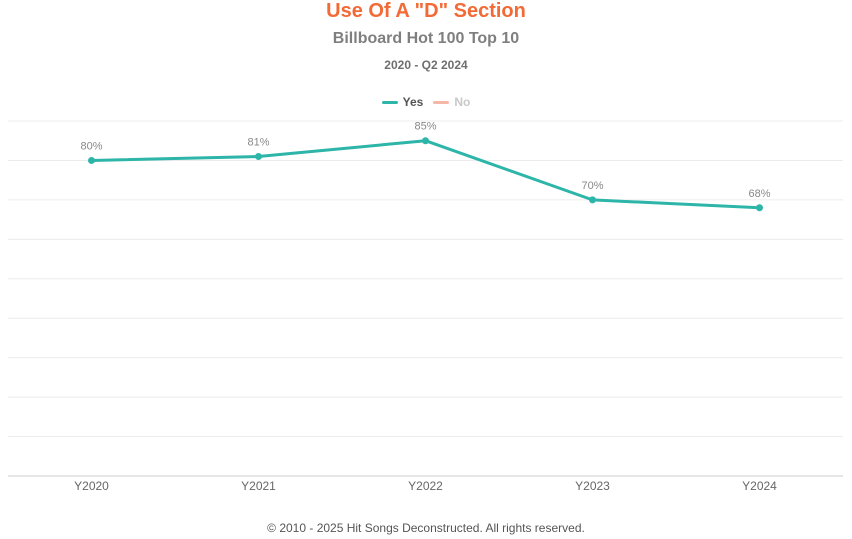 This screenshot has height=539, width=852. What do you see at coordinates (426, 102) in the screenshot?
I see `legend: Yes No` at bounding box center [426, 102].